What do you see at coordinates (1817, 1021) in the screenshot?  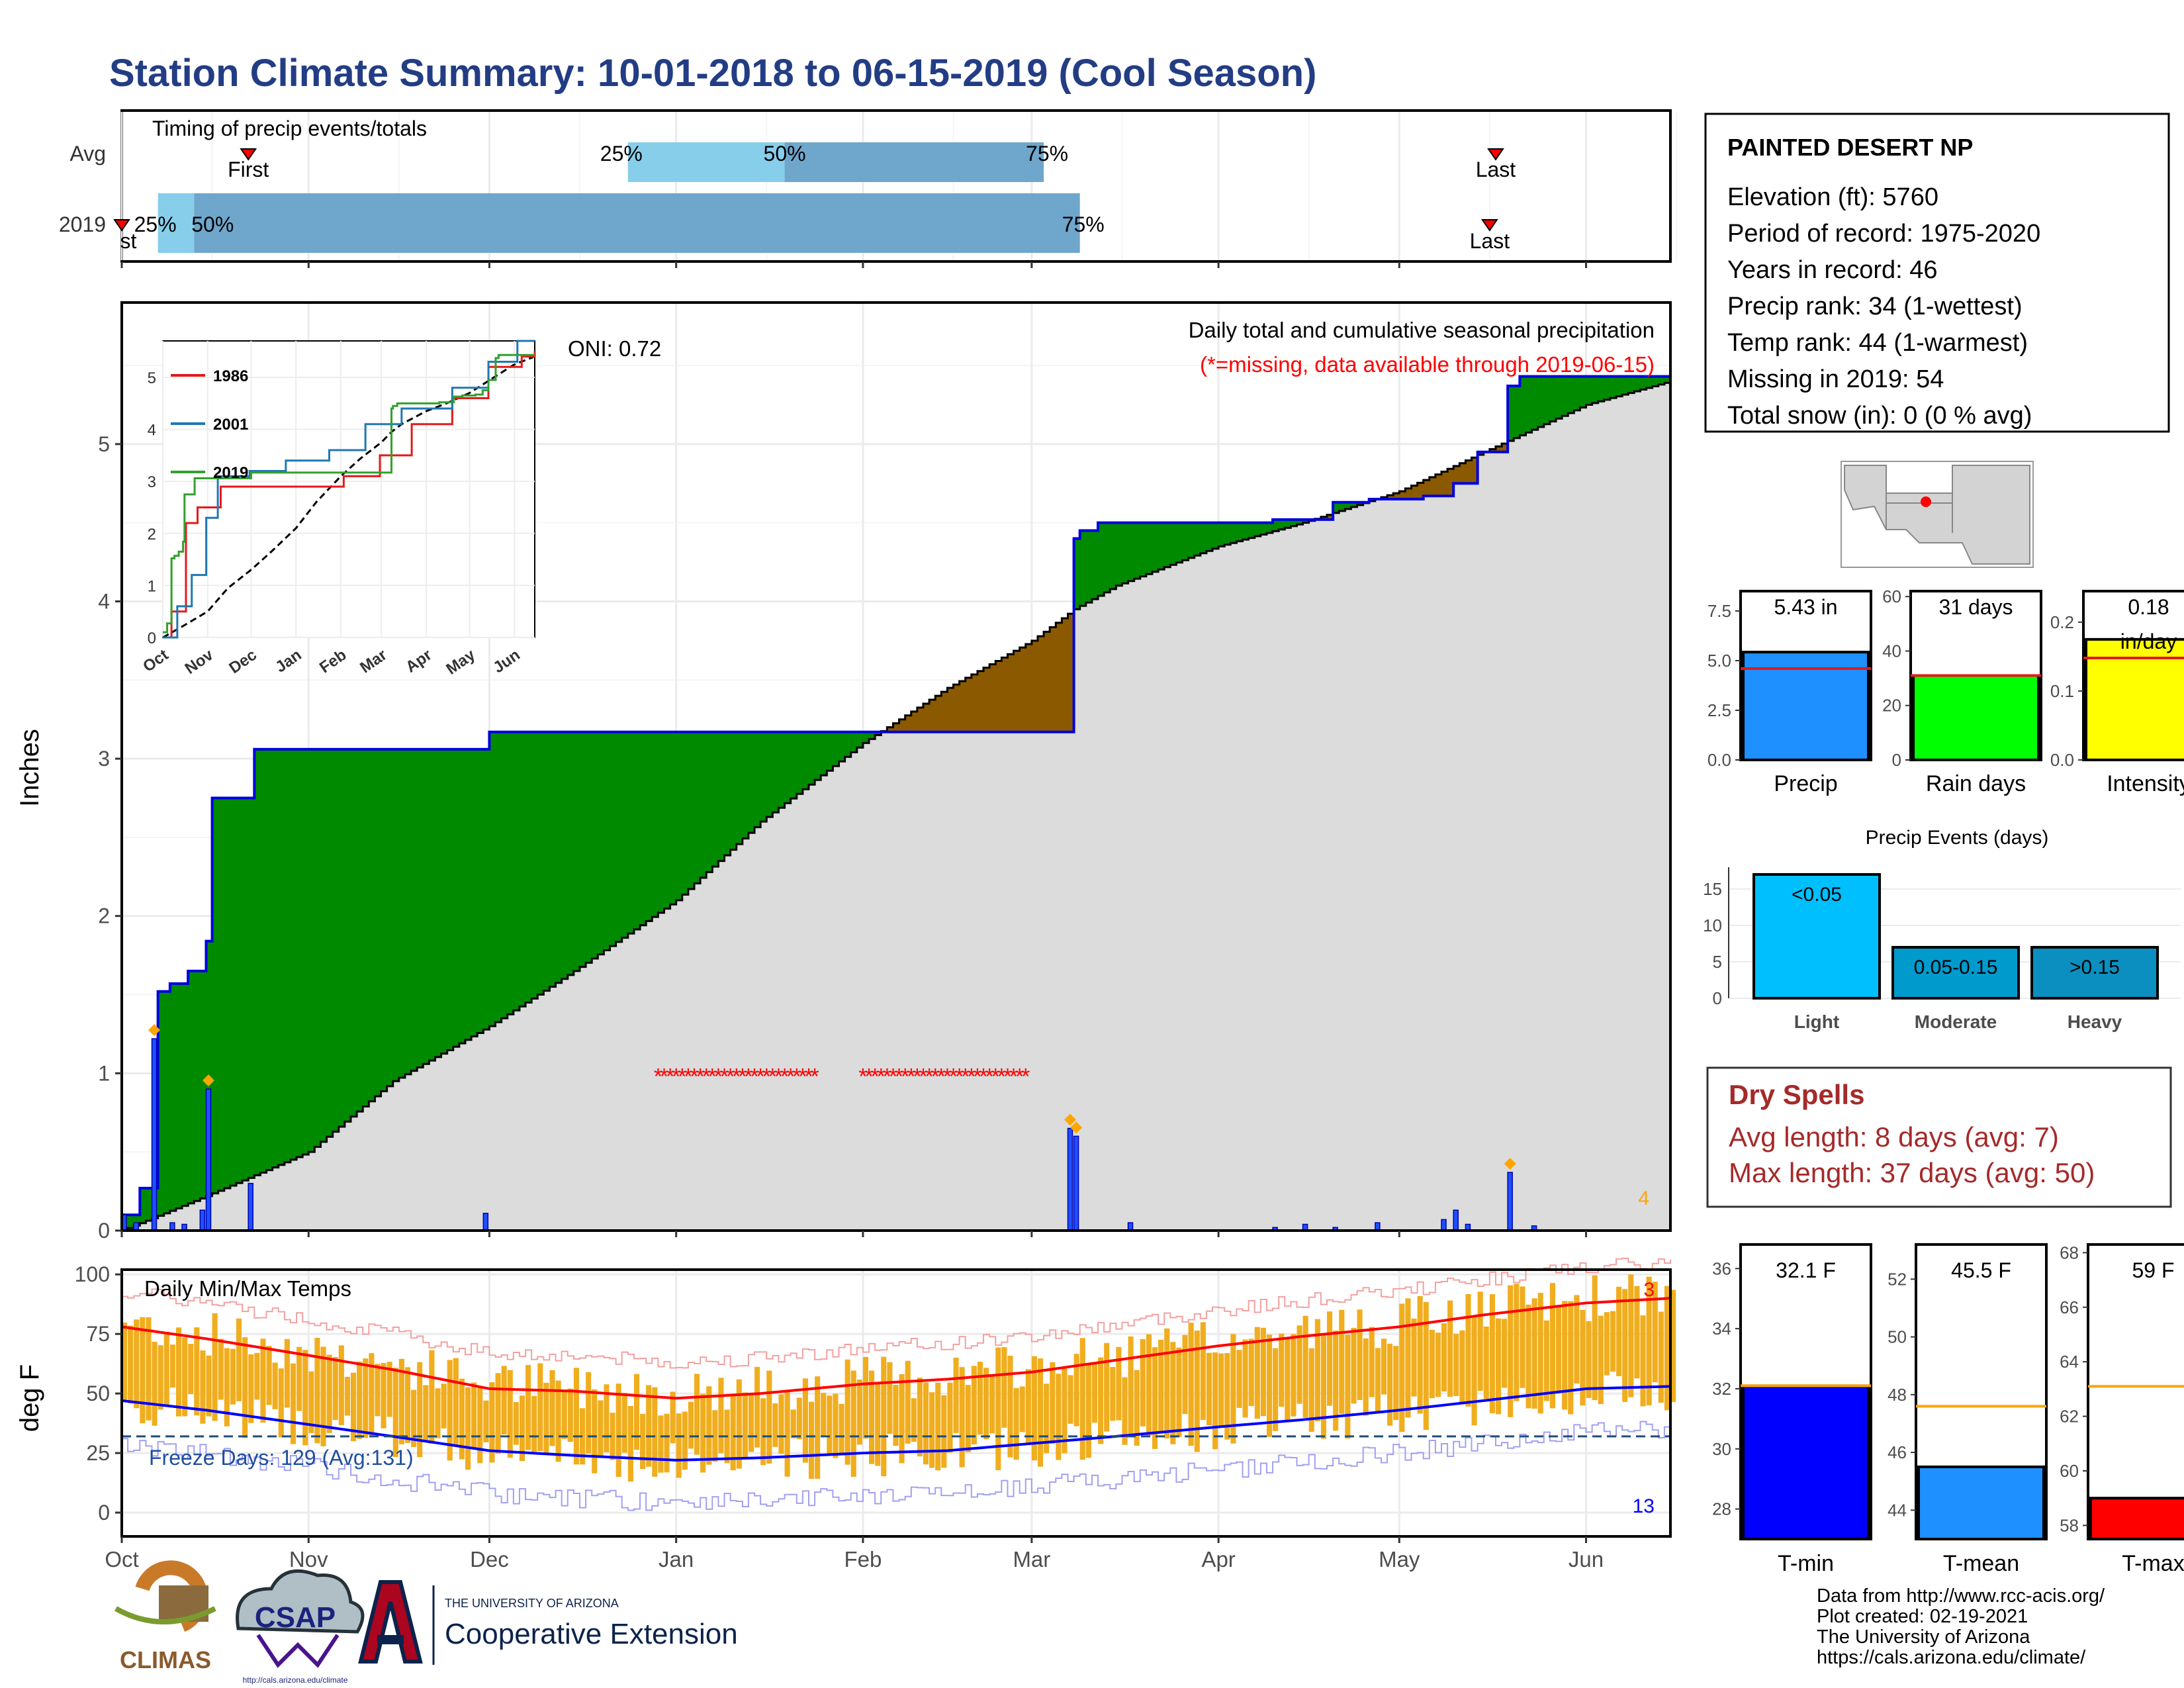 I see `events-category-label: Light` at bounding box center [1817, 1021].